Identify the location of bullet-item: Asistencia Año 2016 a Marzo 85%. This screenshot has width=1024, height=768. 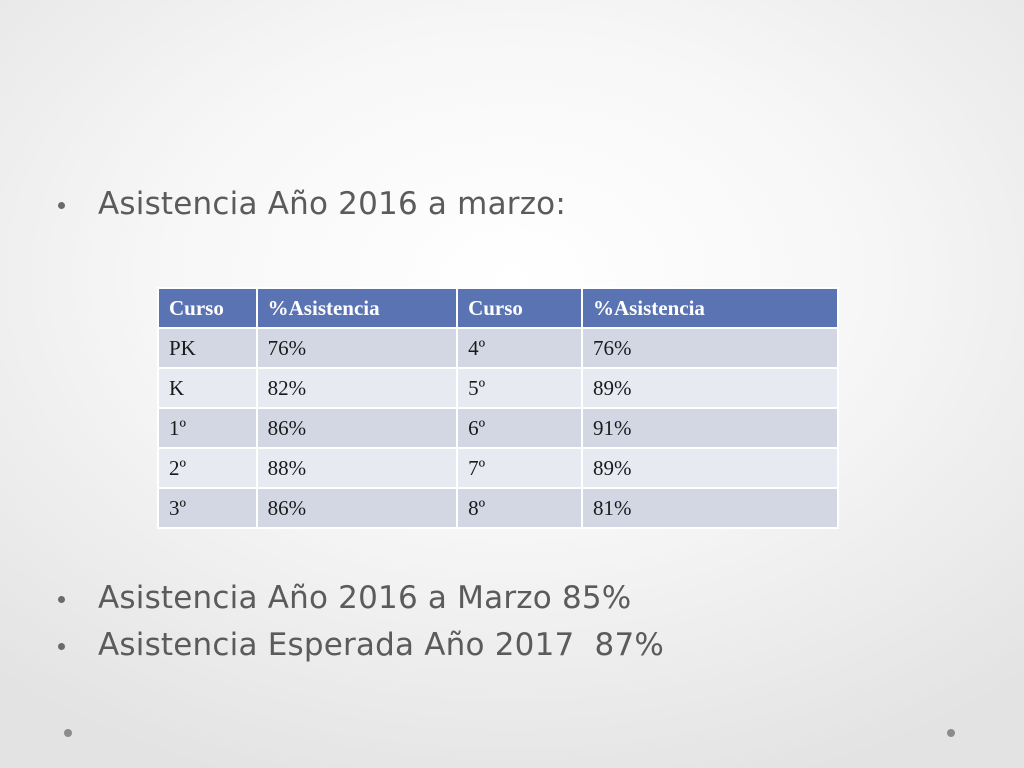
(344, 598).